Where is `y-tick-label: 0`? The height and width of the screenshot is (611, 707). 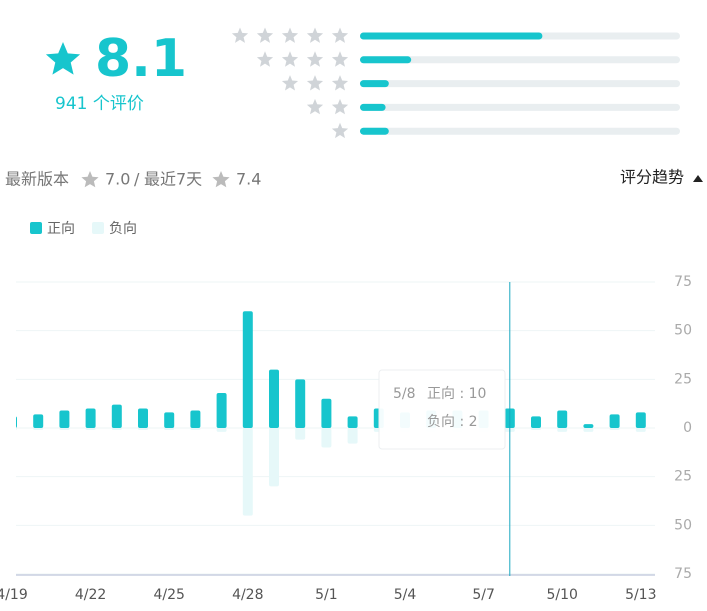 y-tick-label: 0 is located at coordinates (687, 428).